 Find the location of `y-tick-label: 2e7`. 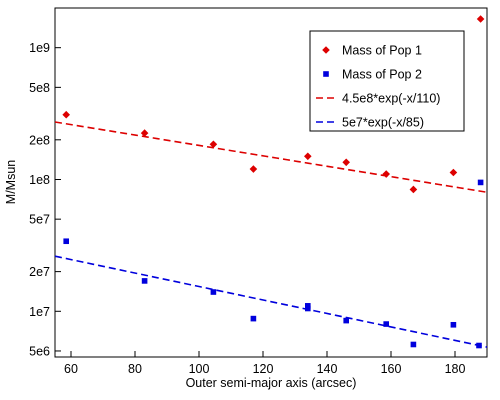

y-tick-label: 2e7 is located at coordinates (39, 272).